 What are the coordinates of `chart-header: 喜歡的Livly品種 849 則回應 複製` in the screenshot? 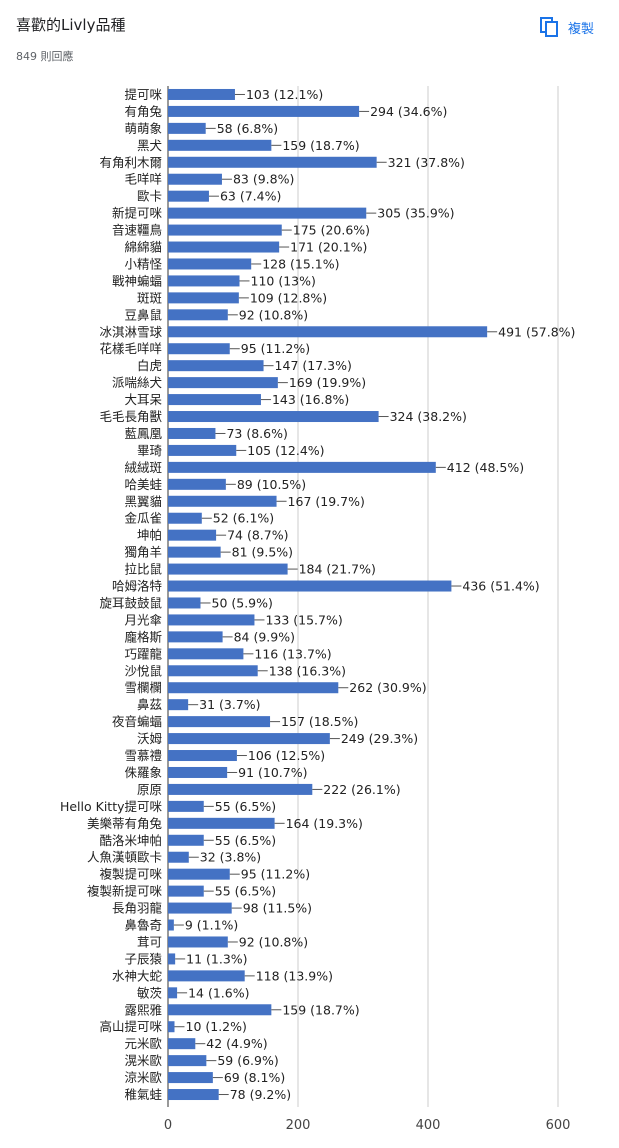 It's located at (309, 40).